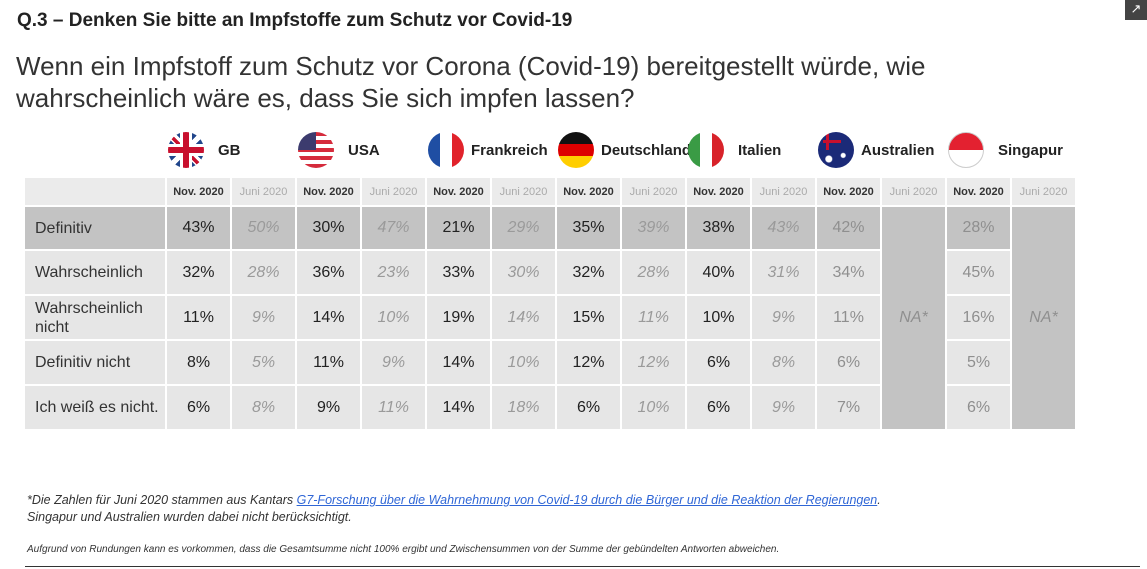 The width and height of the screenshot is (1147, 569). Describe the element at coordinates (364, 150) in the screenshot. I see `country-label: USA` at that location.